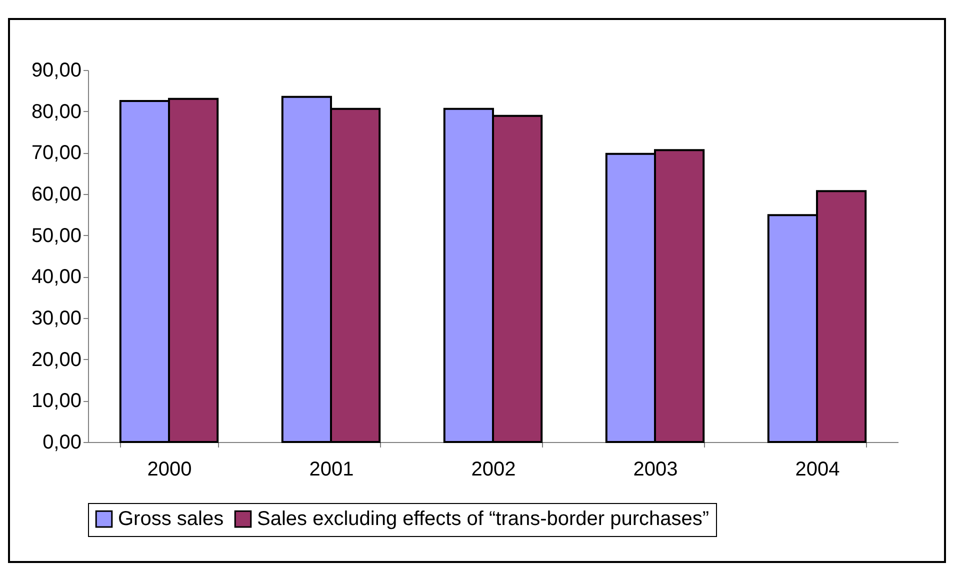 The image size is (954, 569). Describe the element at coordinates (56, 235) in the screenshot. I see `y-tick-label: 50,00` at that location.